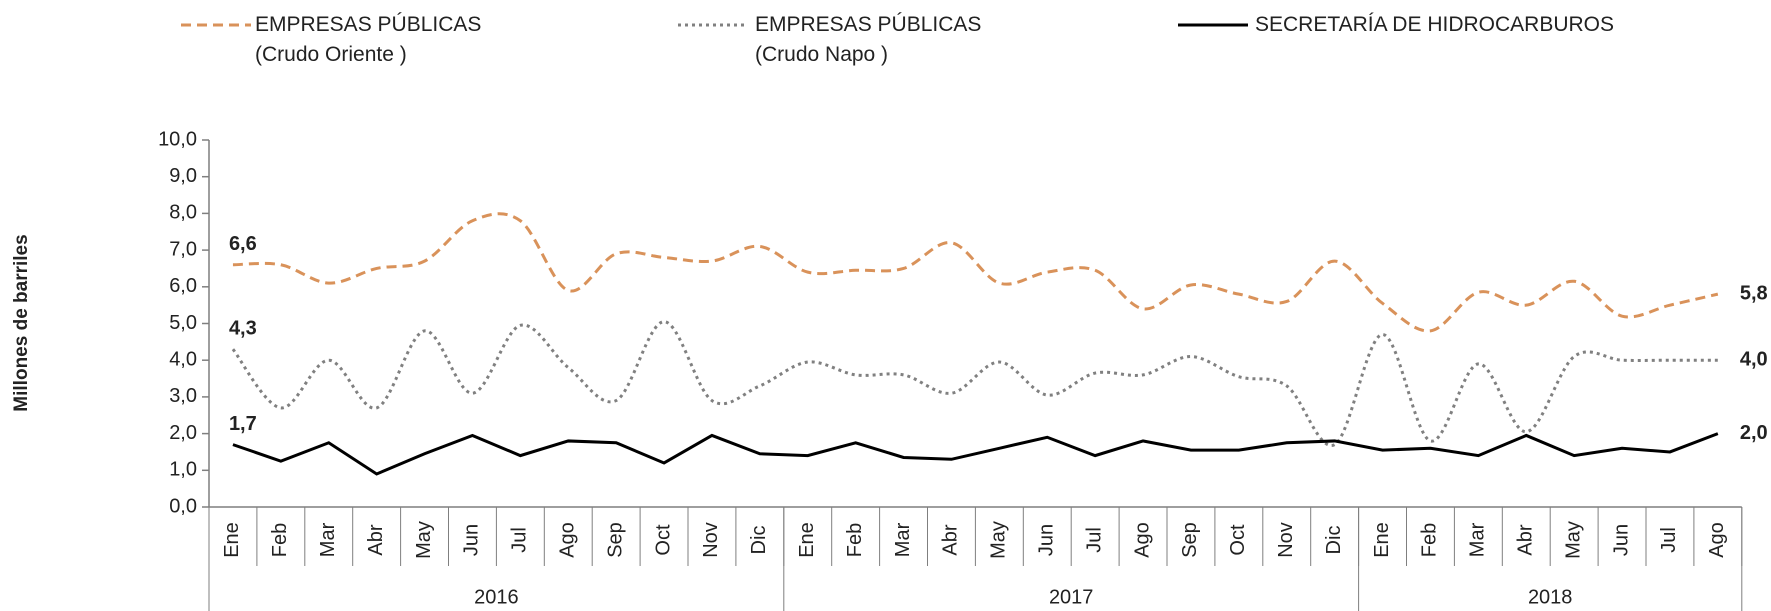  Describe the element at coordinates (1071, 597) in the screenshot. I see `group-label: 2017` at that location.